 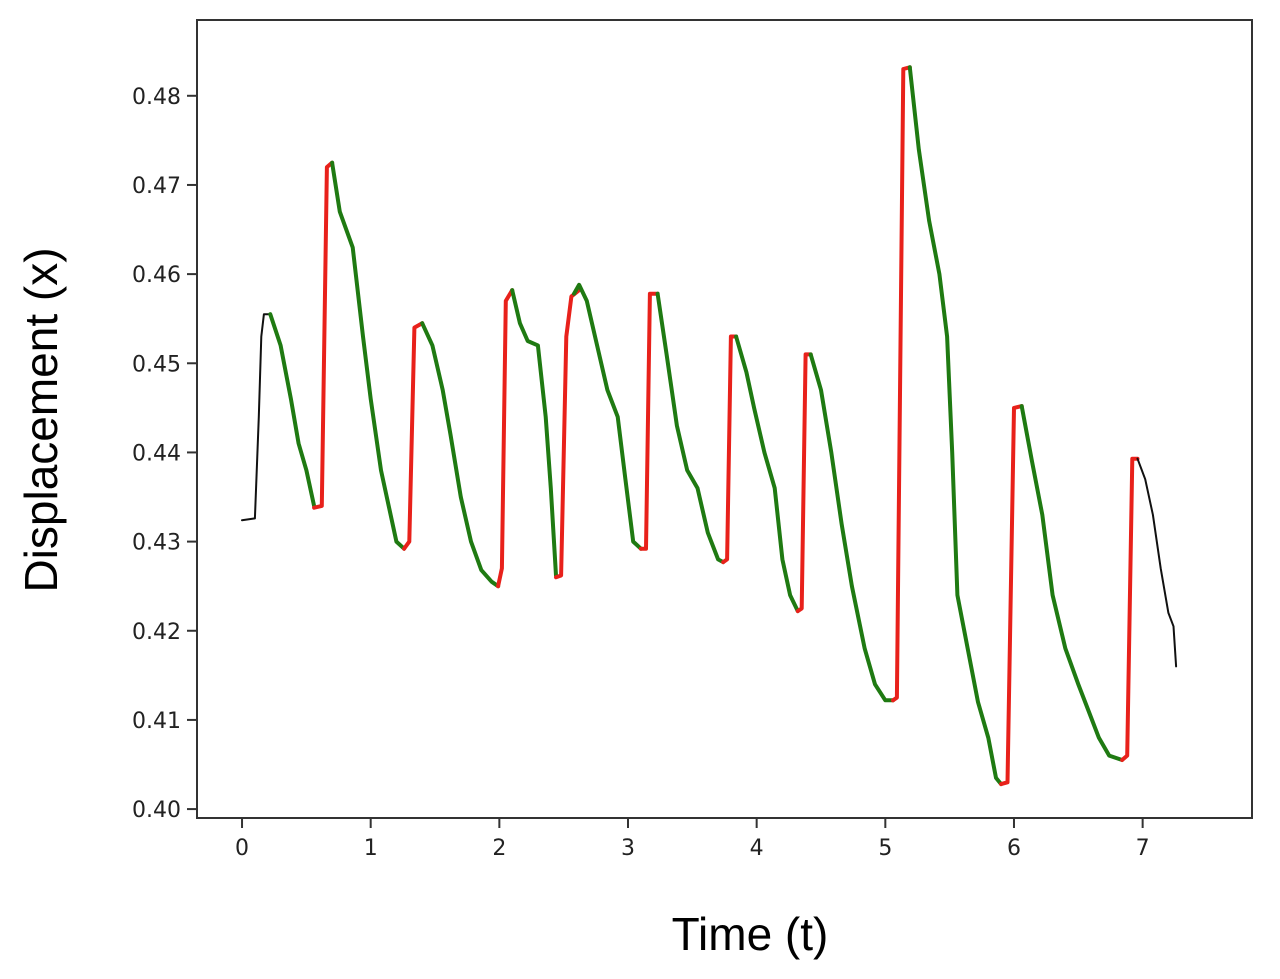 I want to click on y-tick-label: 0.42, so click(x=156, y=632).